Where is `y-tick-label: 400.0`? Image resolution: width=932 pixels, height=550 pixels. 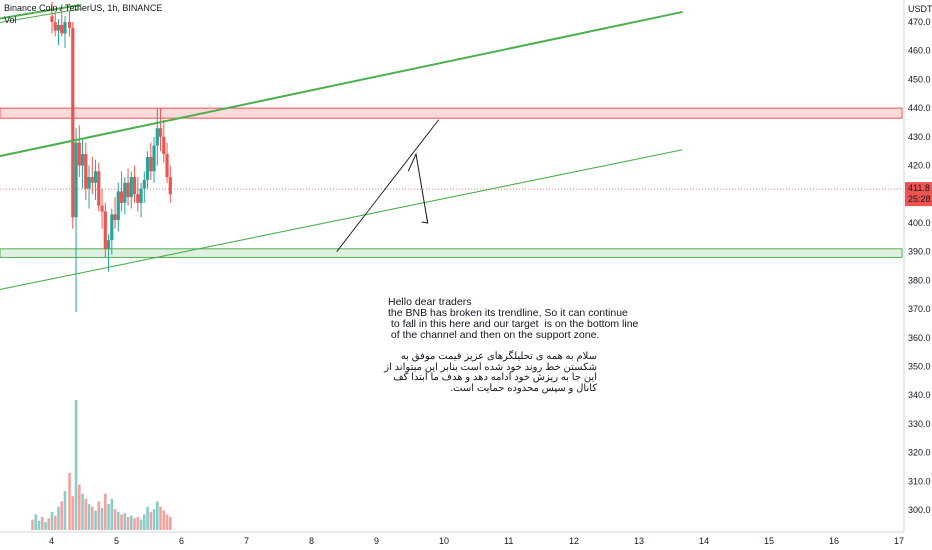
y-tick-label: 400.0 is located at coordinates (919, 223).